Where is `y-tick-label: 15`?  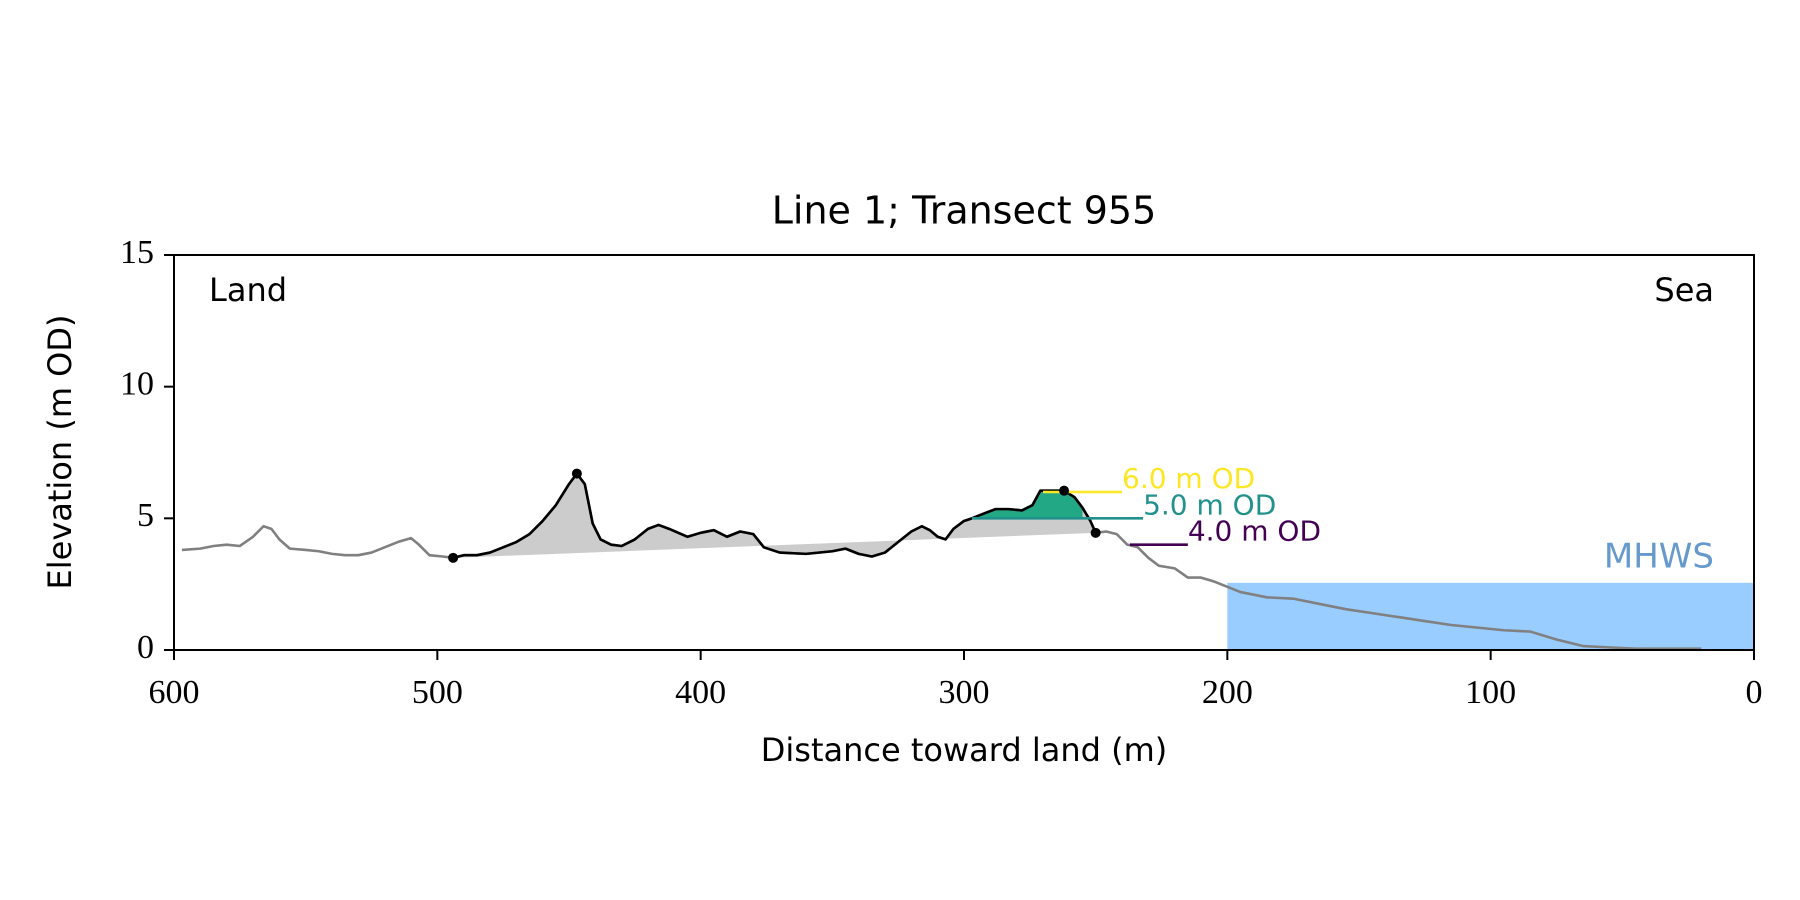 y-tick-label: 15 is located at coordinates (137, 252).